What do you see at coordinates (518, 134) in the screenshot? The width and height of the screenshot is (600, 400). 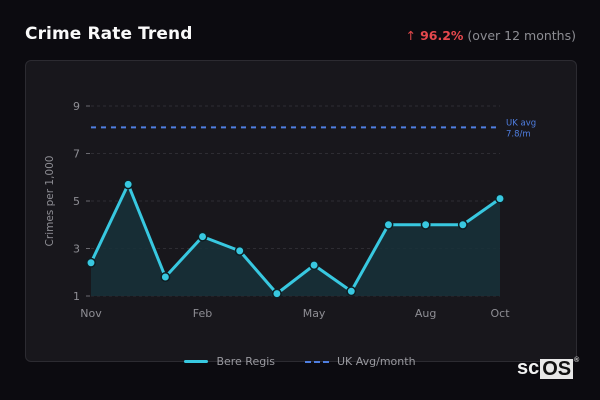 I see `uk-avg-annotation-line2: 7.8/m` at bounding box center [518, 134].